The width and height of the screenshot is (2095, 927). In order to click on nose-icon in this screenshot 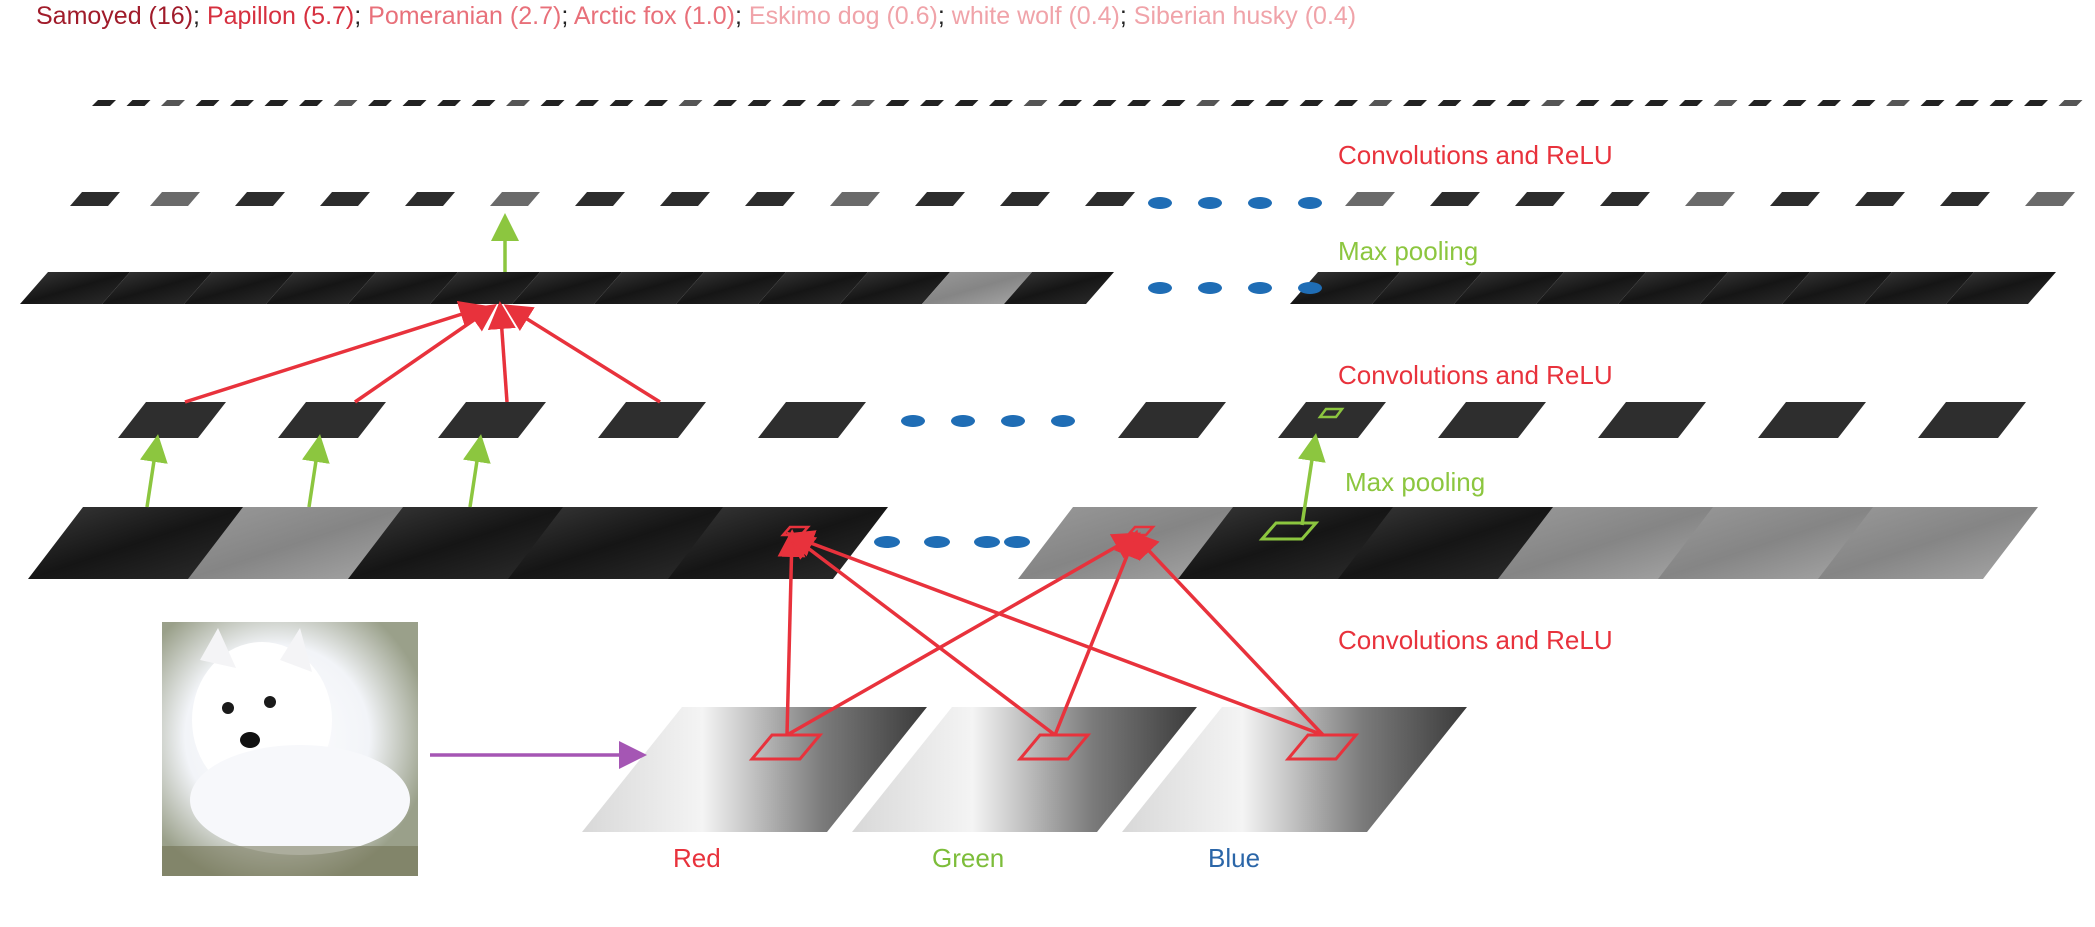, I will do `click(250, 740)`.